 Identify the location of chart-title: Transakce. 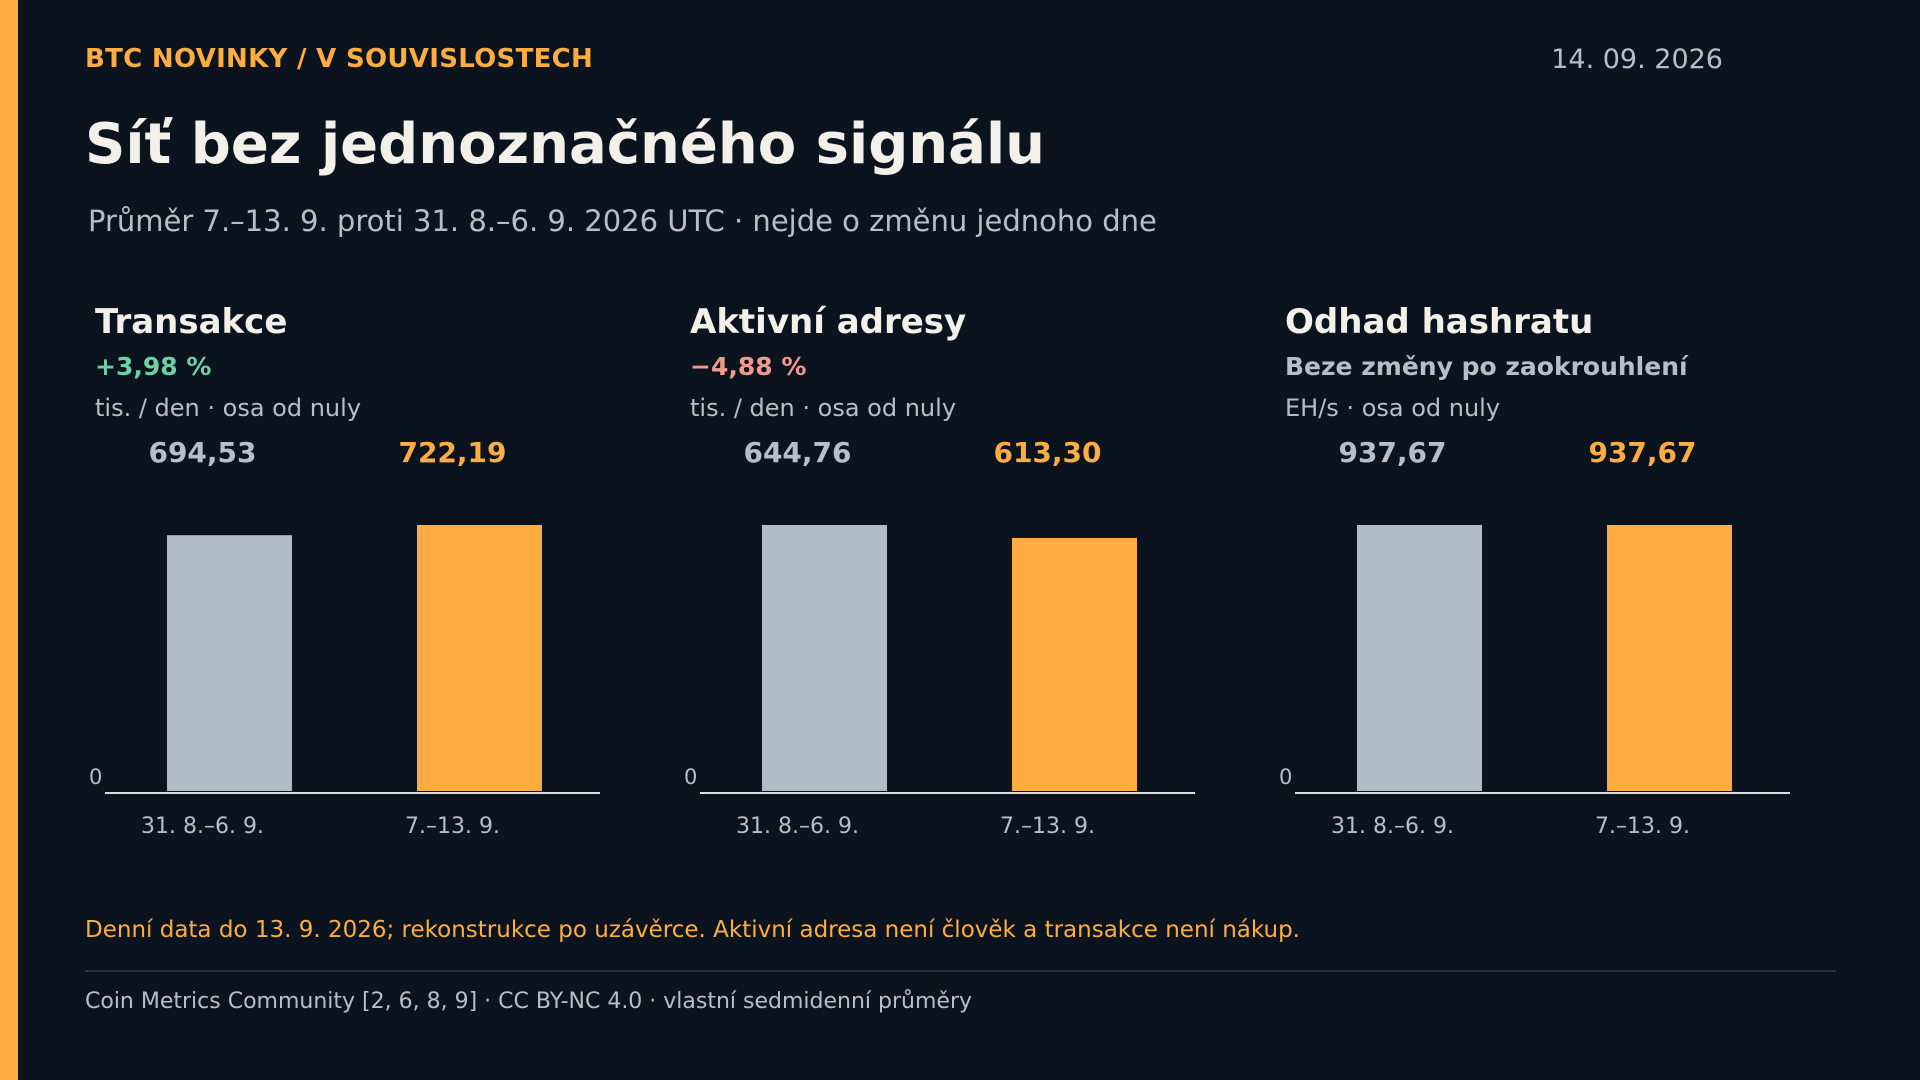
(191, 322).